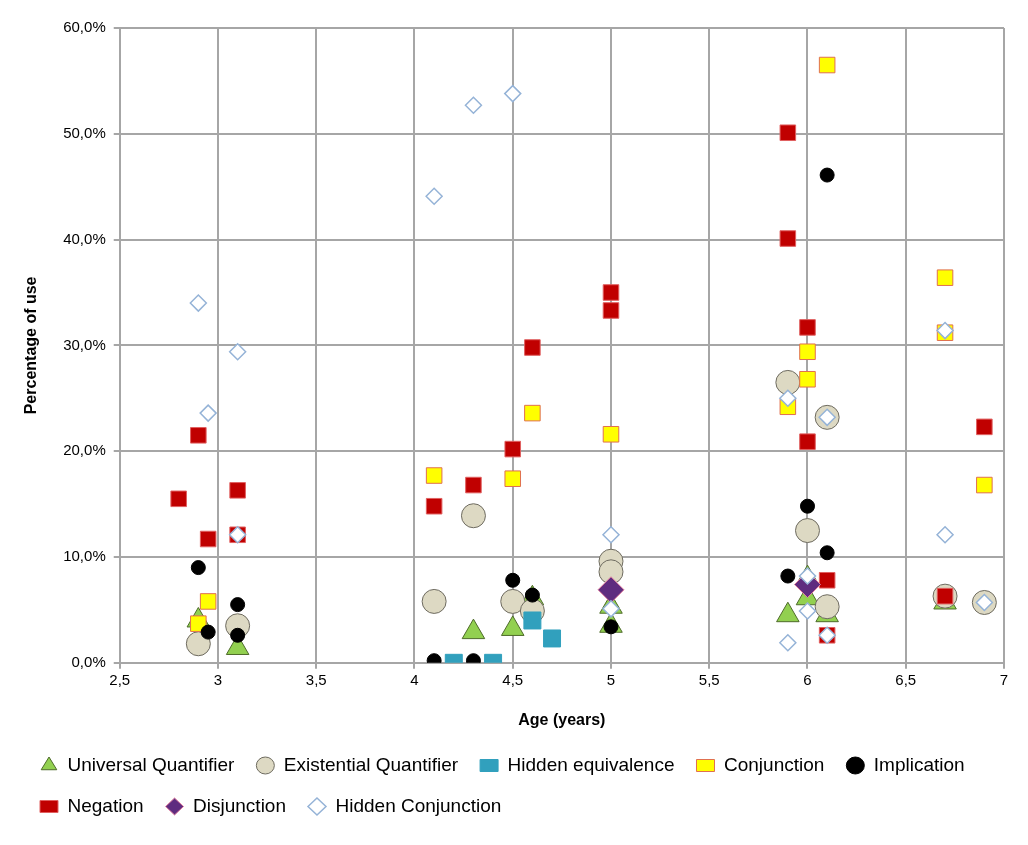  What do you see at coordinates (84, 450) in the screenshot?
I see `y-tick-label: 20,0%` at bounding box center [84, 450].